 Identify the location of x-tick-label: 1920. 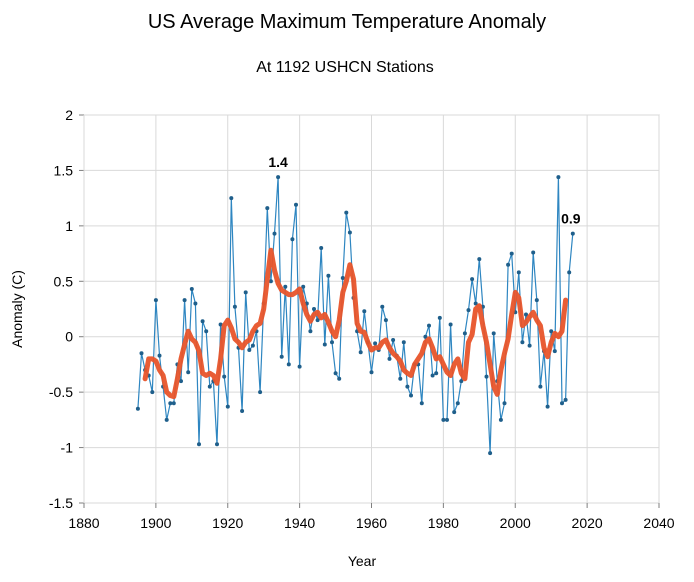
(227, 523).